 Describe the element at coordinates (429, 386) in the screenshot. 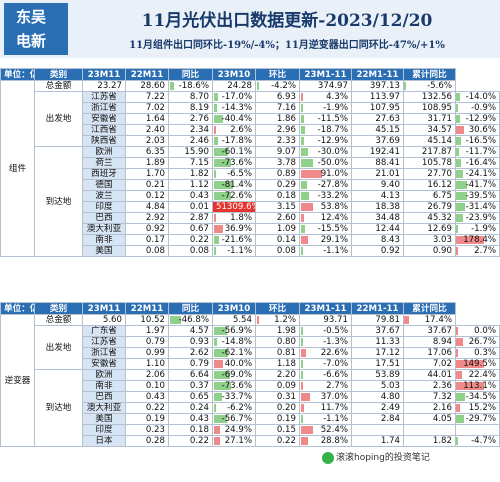

I see `prev-ytd-cell: 2.36` at that location.